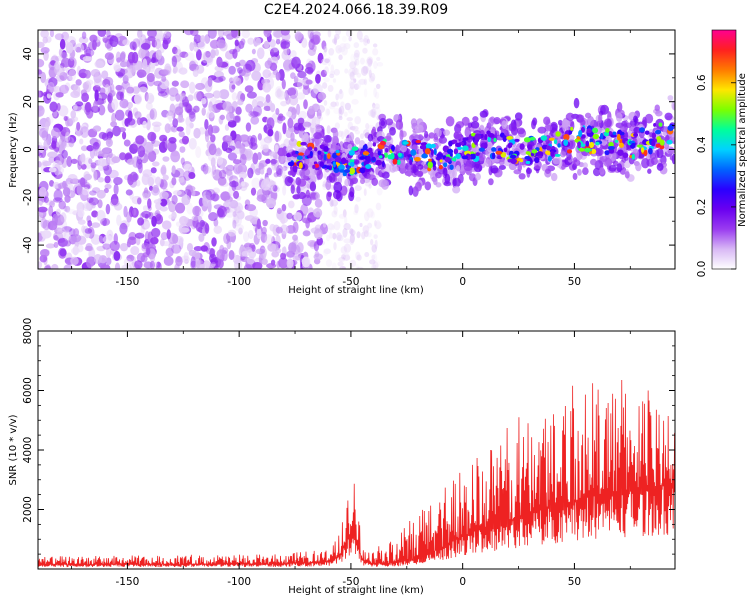  What do you see at coordinates (724, 149) in the screenshot?
I see `colorbar` at bounding box center [724, 149].